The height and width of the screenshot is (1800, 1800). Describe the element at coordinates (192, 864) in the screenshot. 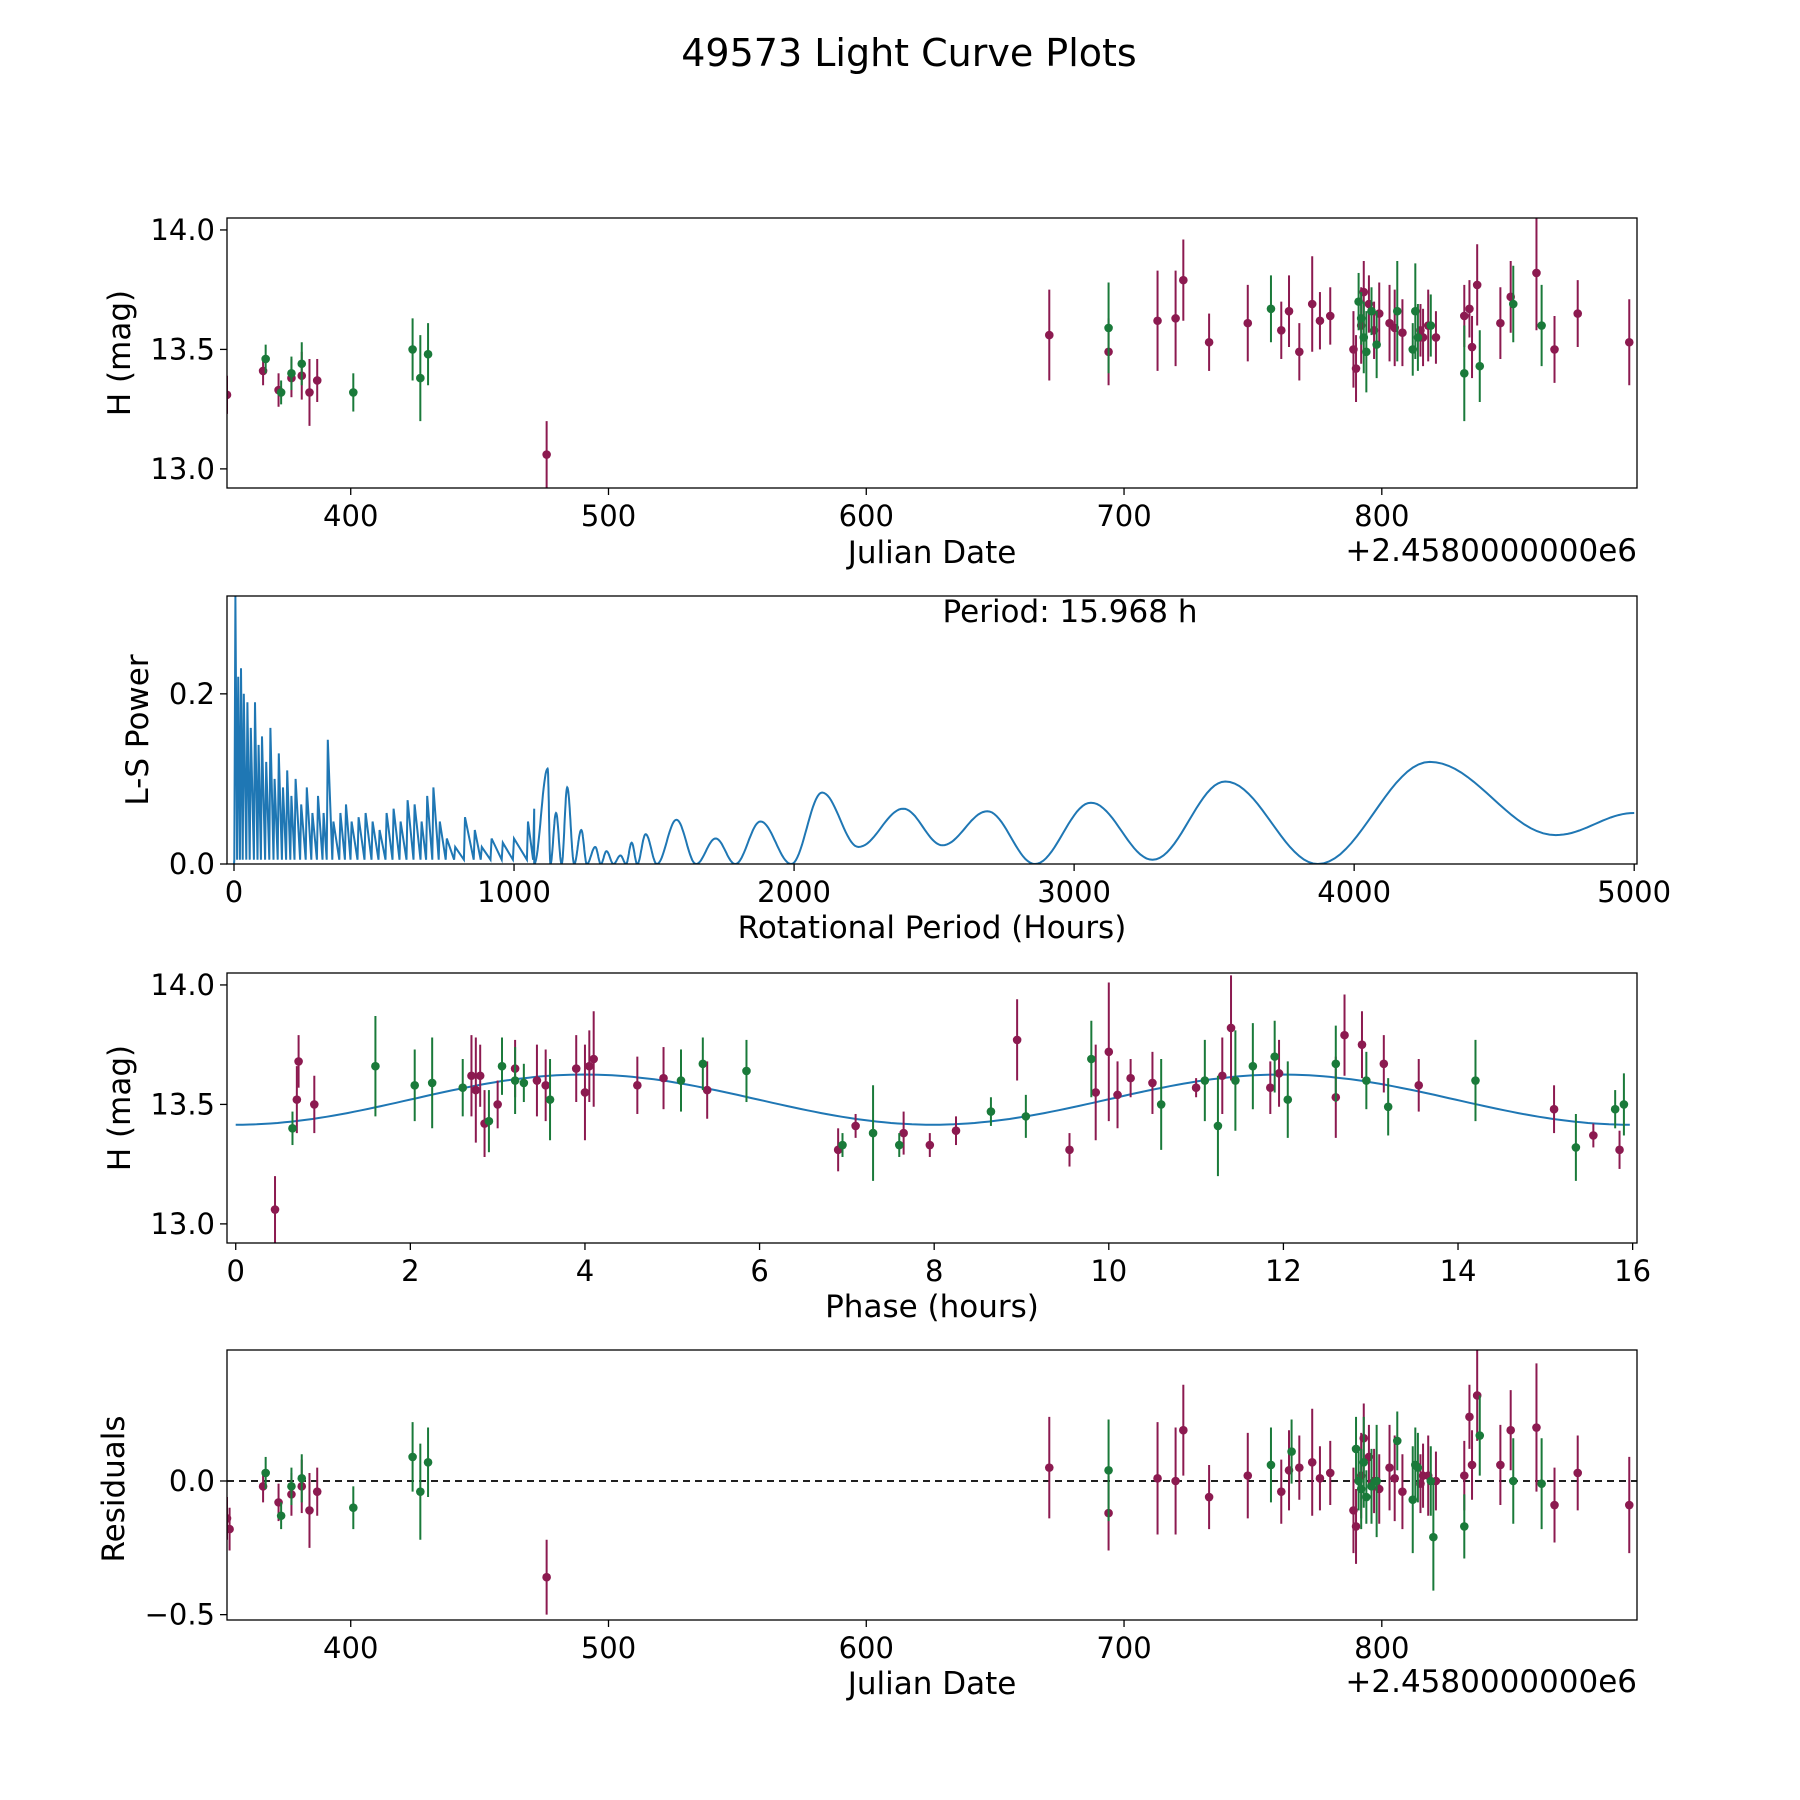

I see `periodogram-y-tick-label: 0.0` at that location.